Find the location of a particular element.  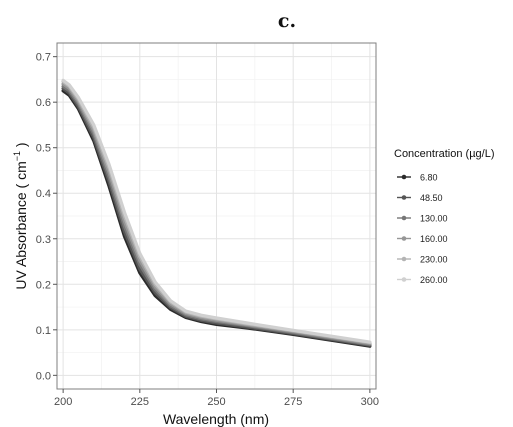

y-axis-title-main: UV Absorbance ( cm is located at coordinates (21, 225).